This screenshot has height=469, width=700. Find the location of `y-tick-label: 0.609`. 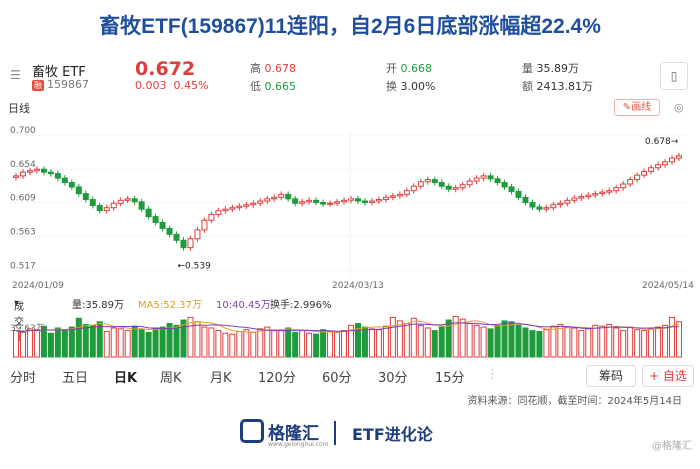

y-tick-label: 0.609 is located at coordinates (23, 199).